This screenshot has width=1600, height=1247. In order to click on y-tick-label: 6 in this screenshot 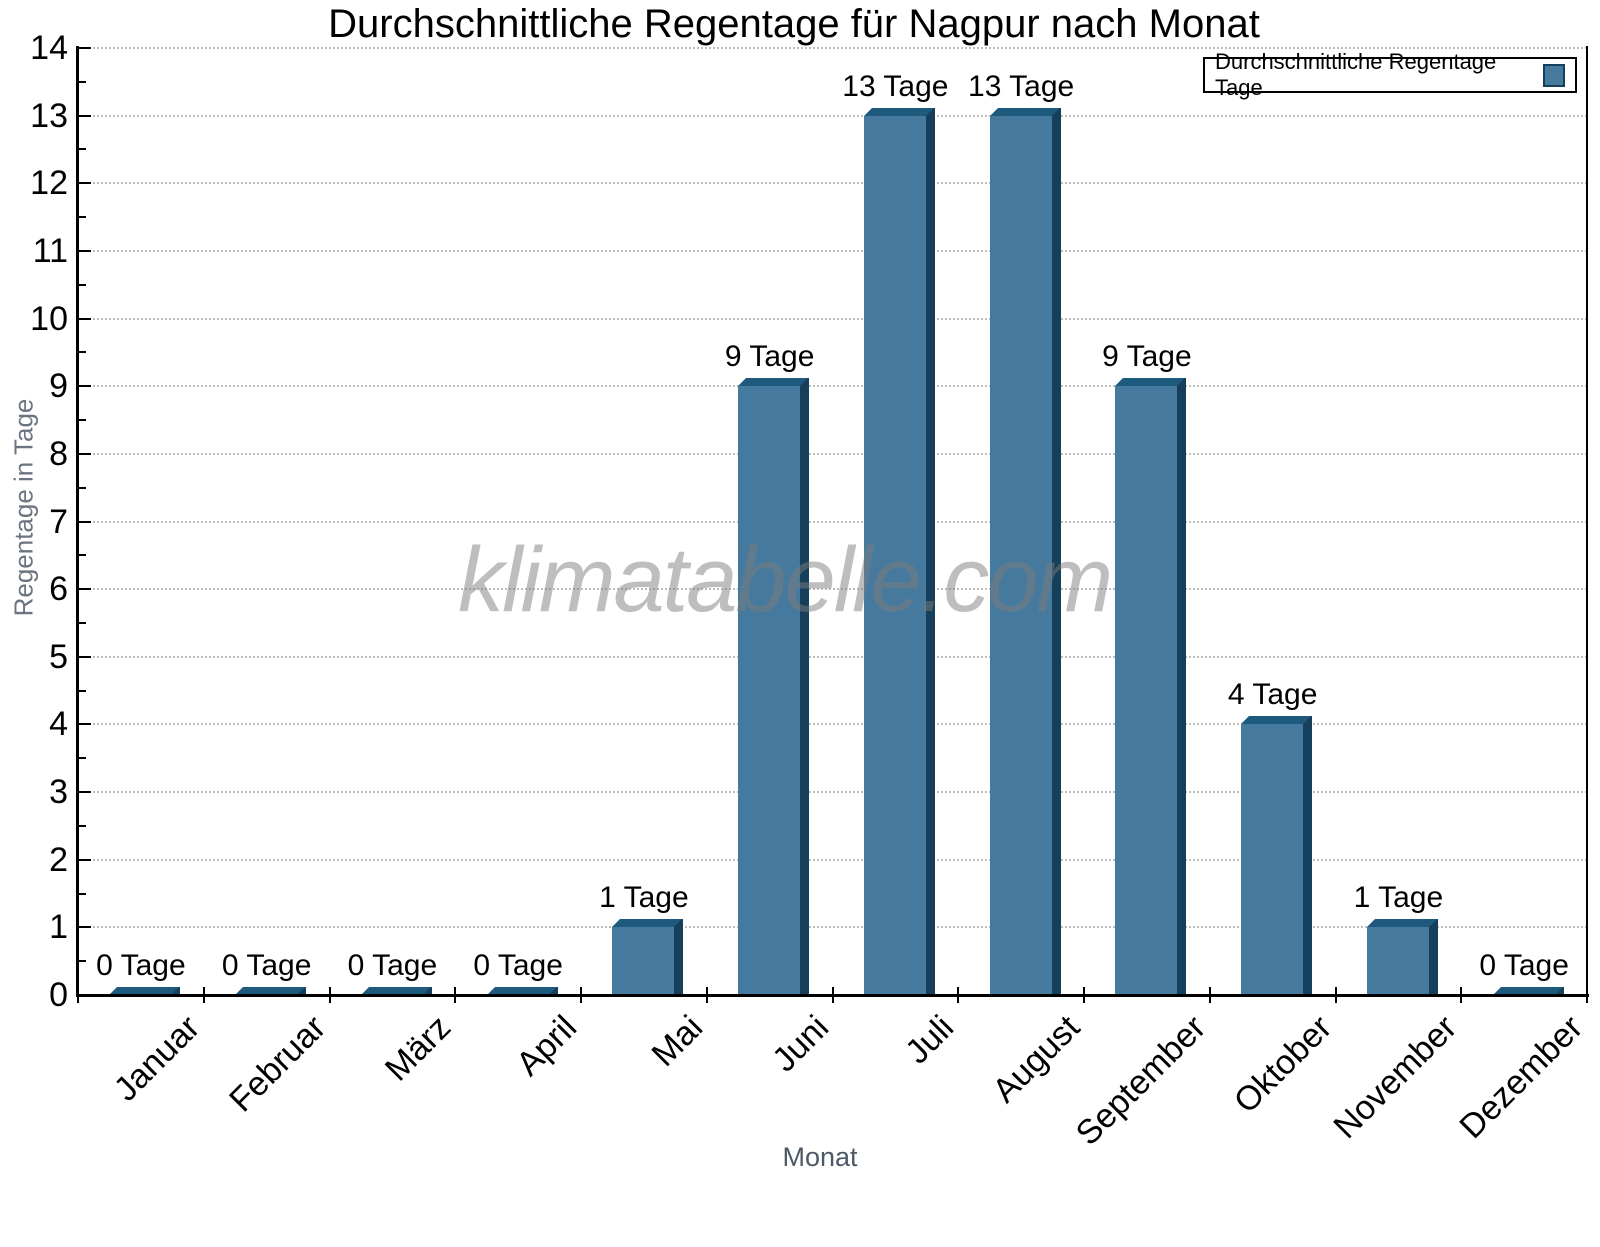, I will do `click(58, 589)`.